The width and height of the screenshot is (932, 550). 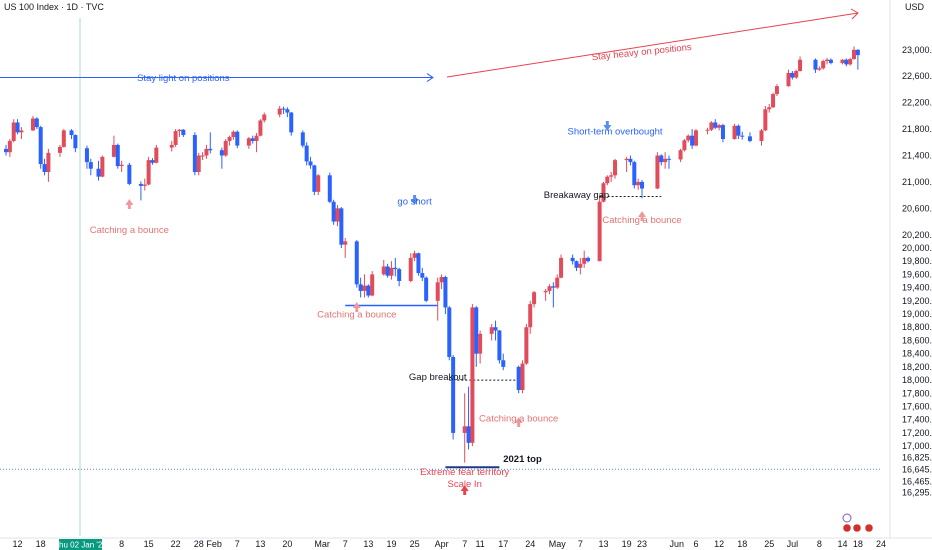 What do you see at coordinates (54, 7) in the screenshot?
I see `chart-title: US 100 Index · 1D · TVC` at bounding box center [54, 7].